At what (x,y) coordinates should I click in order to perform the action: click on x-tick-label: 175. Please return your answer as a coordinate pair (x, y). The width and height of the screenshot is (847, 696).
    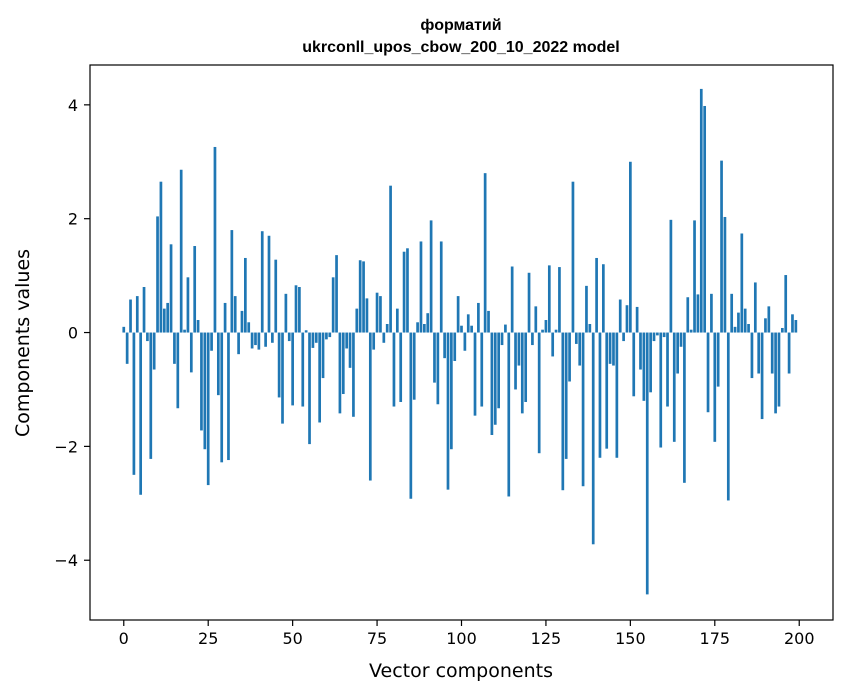
    Looking at the image, I should click on (715, 638).